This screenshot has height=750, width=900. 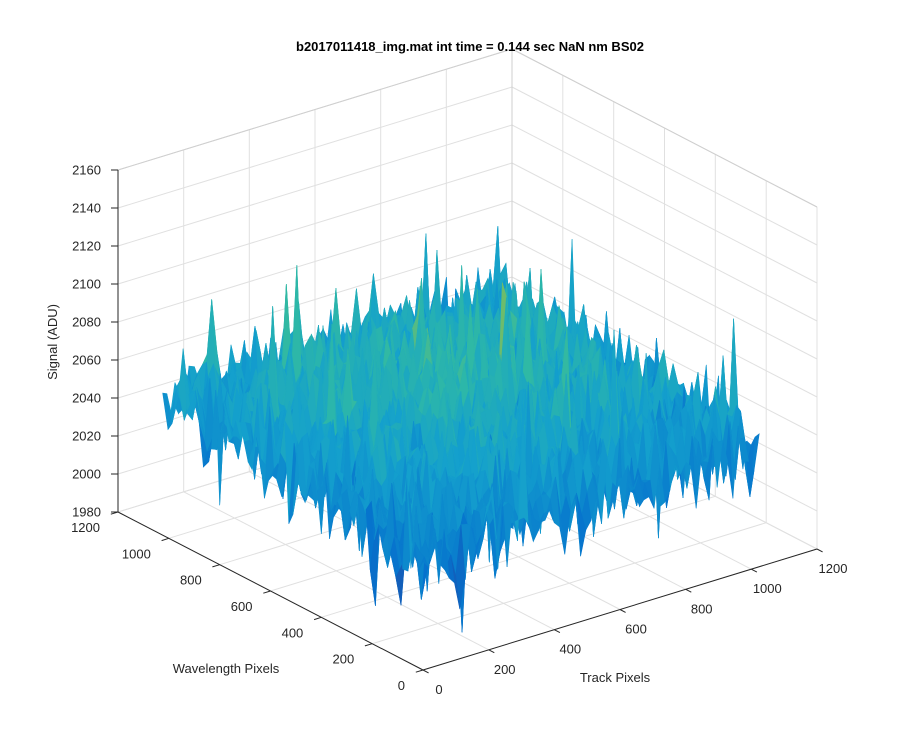 I want to click on y-tick-label: 1000, so click(x=136, y=553).